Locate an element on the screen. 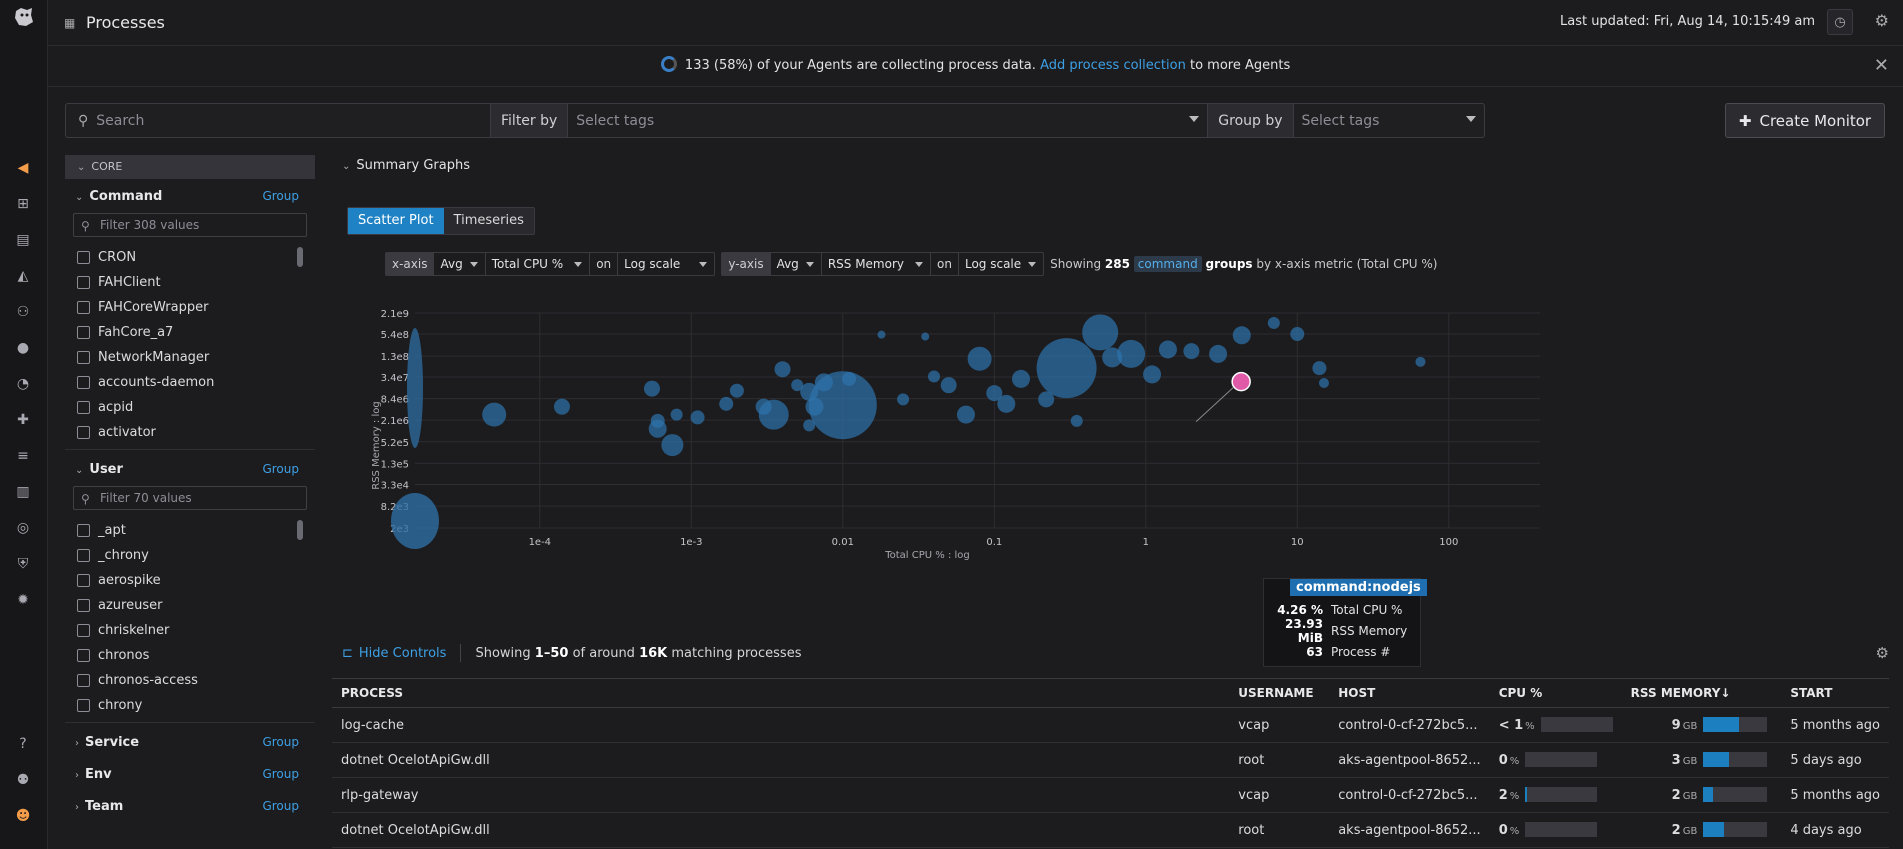 This screenshot has height=849, width=1903. scatter-point-highlighted is located at coordinates (1241, 381).